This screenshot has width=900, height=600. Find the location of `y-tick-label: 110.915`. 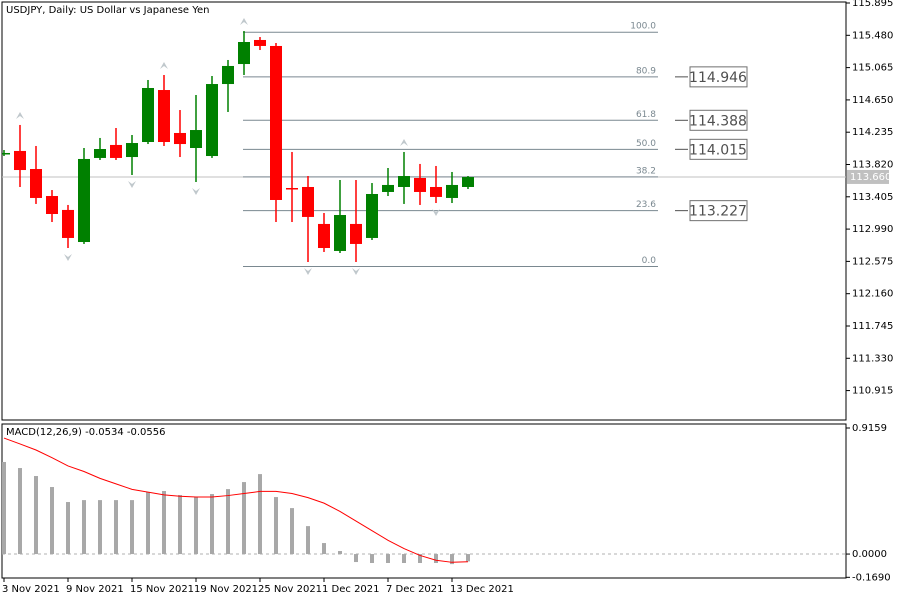

y-tick-label: 110.915 is located at coordinates (872, 391).